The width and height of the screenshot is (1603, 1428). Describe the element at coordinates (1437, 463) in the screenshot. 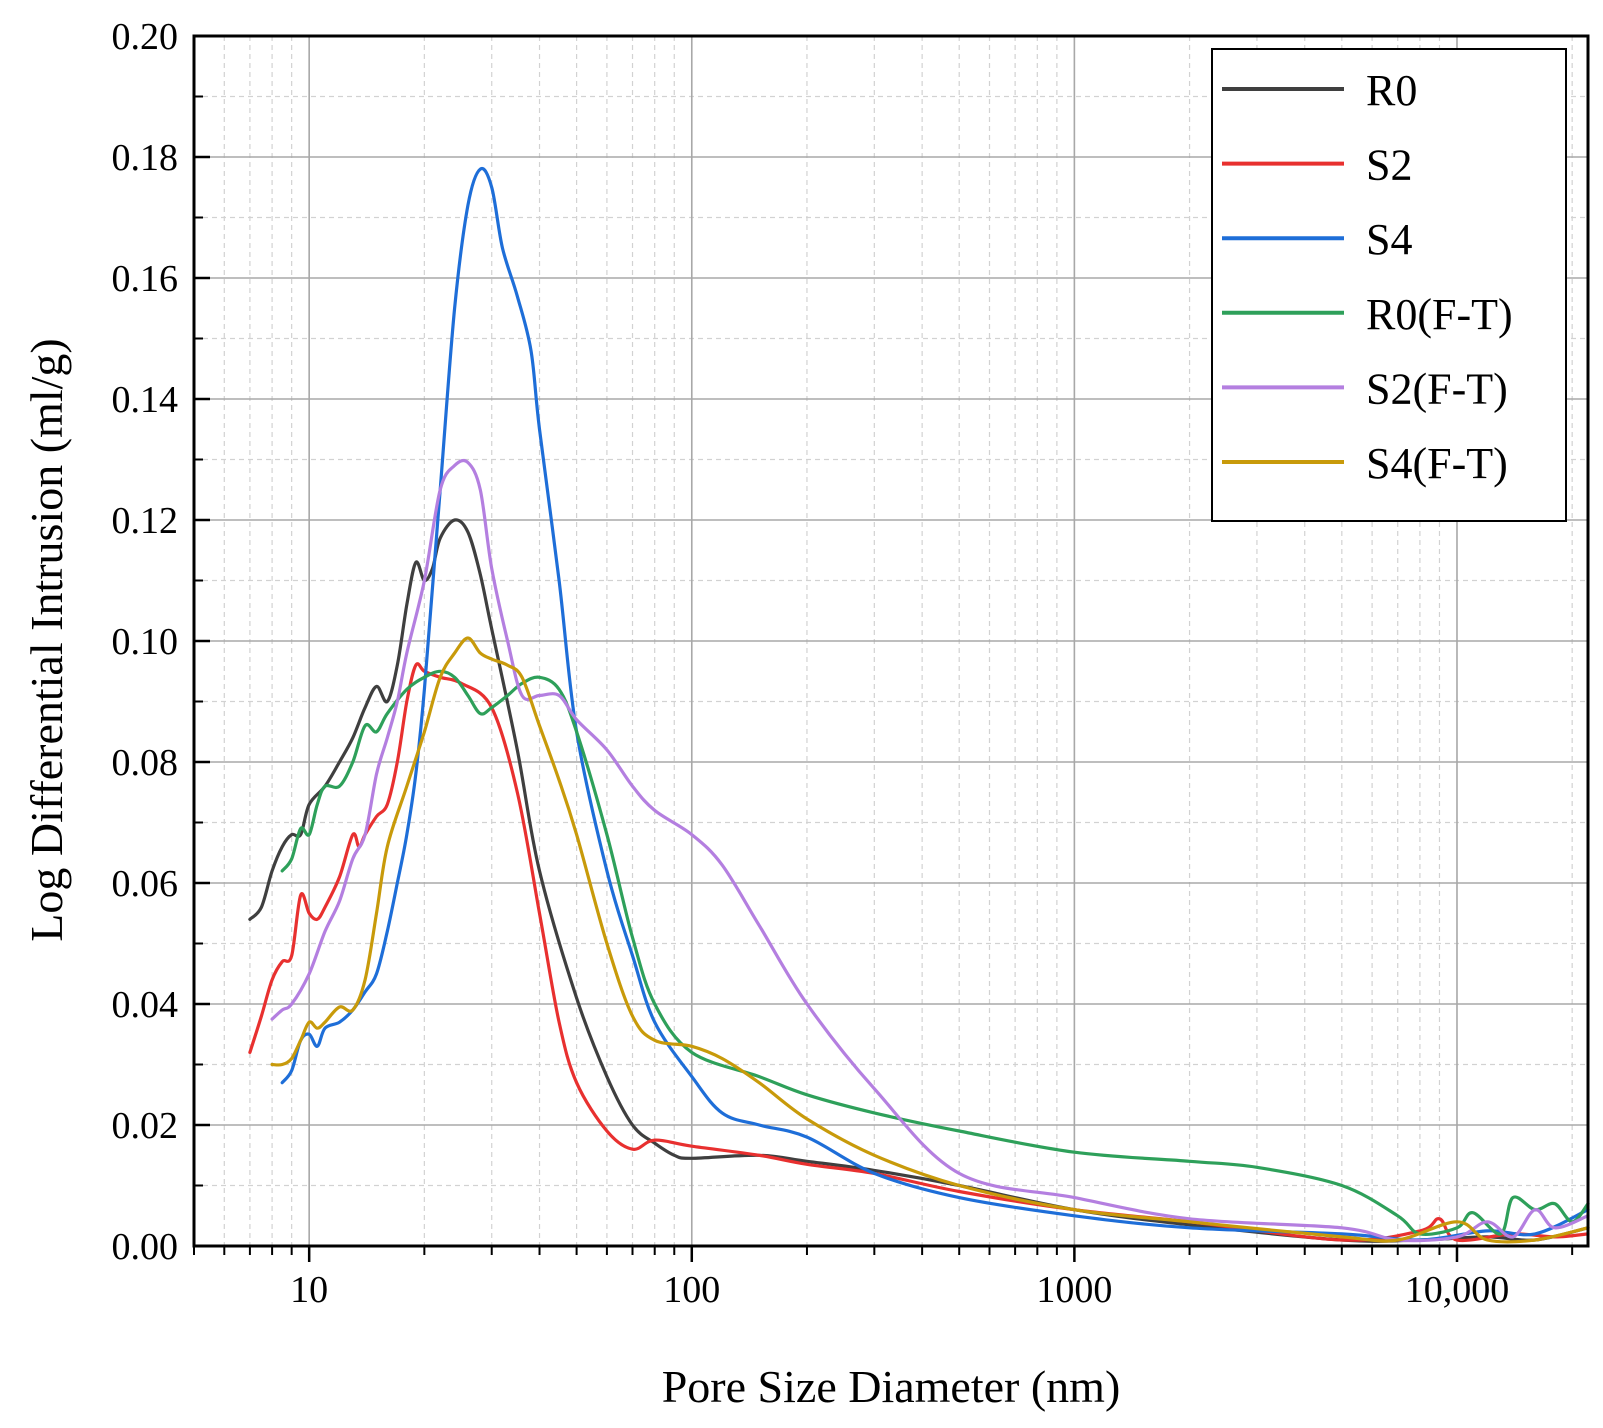

I see `legend-label-s4-f-t: S4(F-T)` at that location.